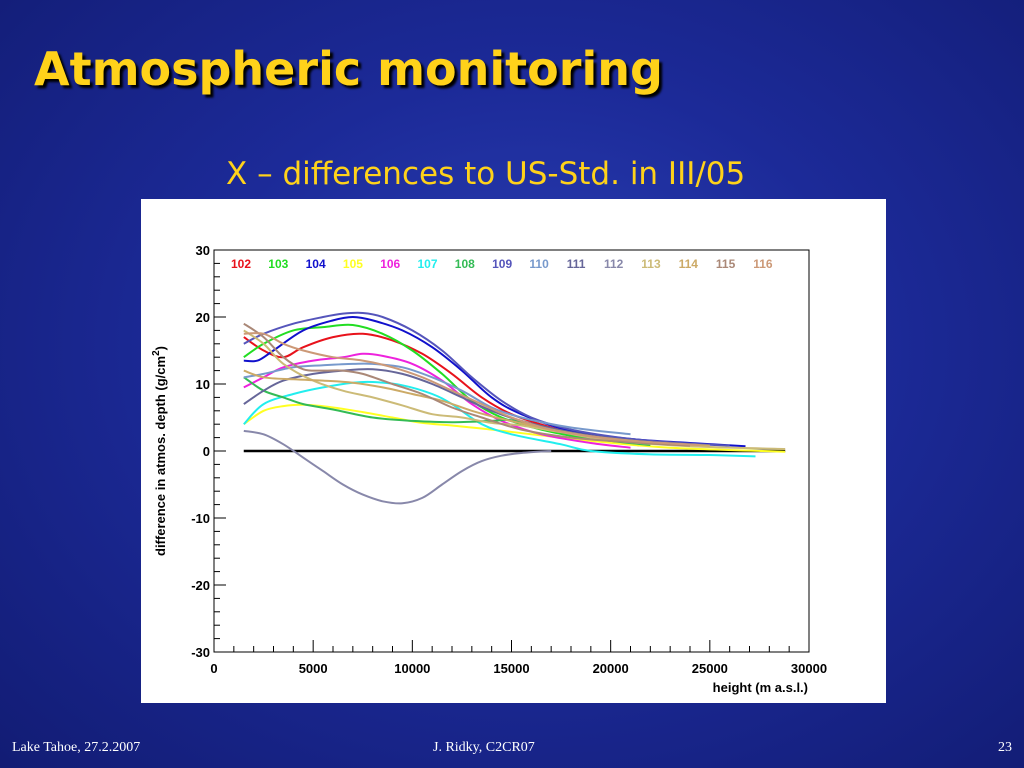  What do you see at coordinates (1005, 747) in the screenshot?
I see `footer-page-number: 23` at bounding box center [1005, 747].